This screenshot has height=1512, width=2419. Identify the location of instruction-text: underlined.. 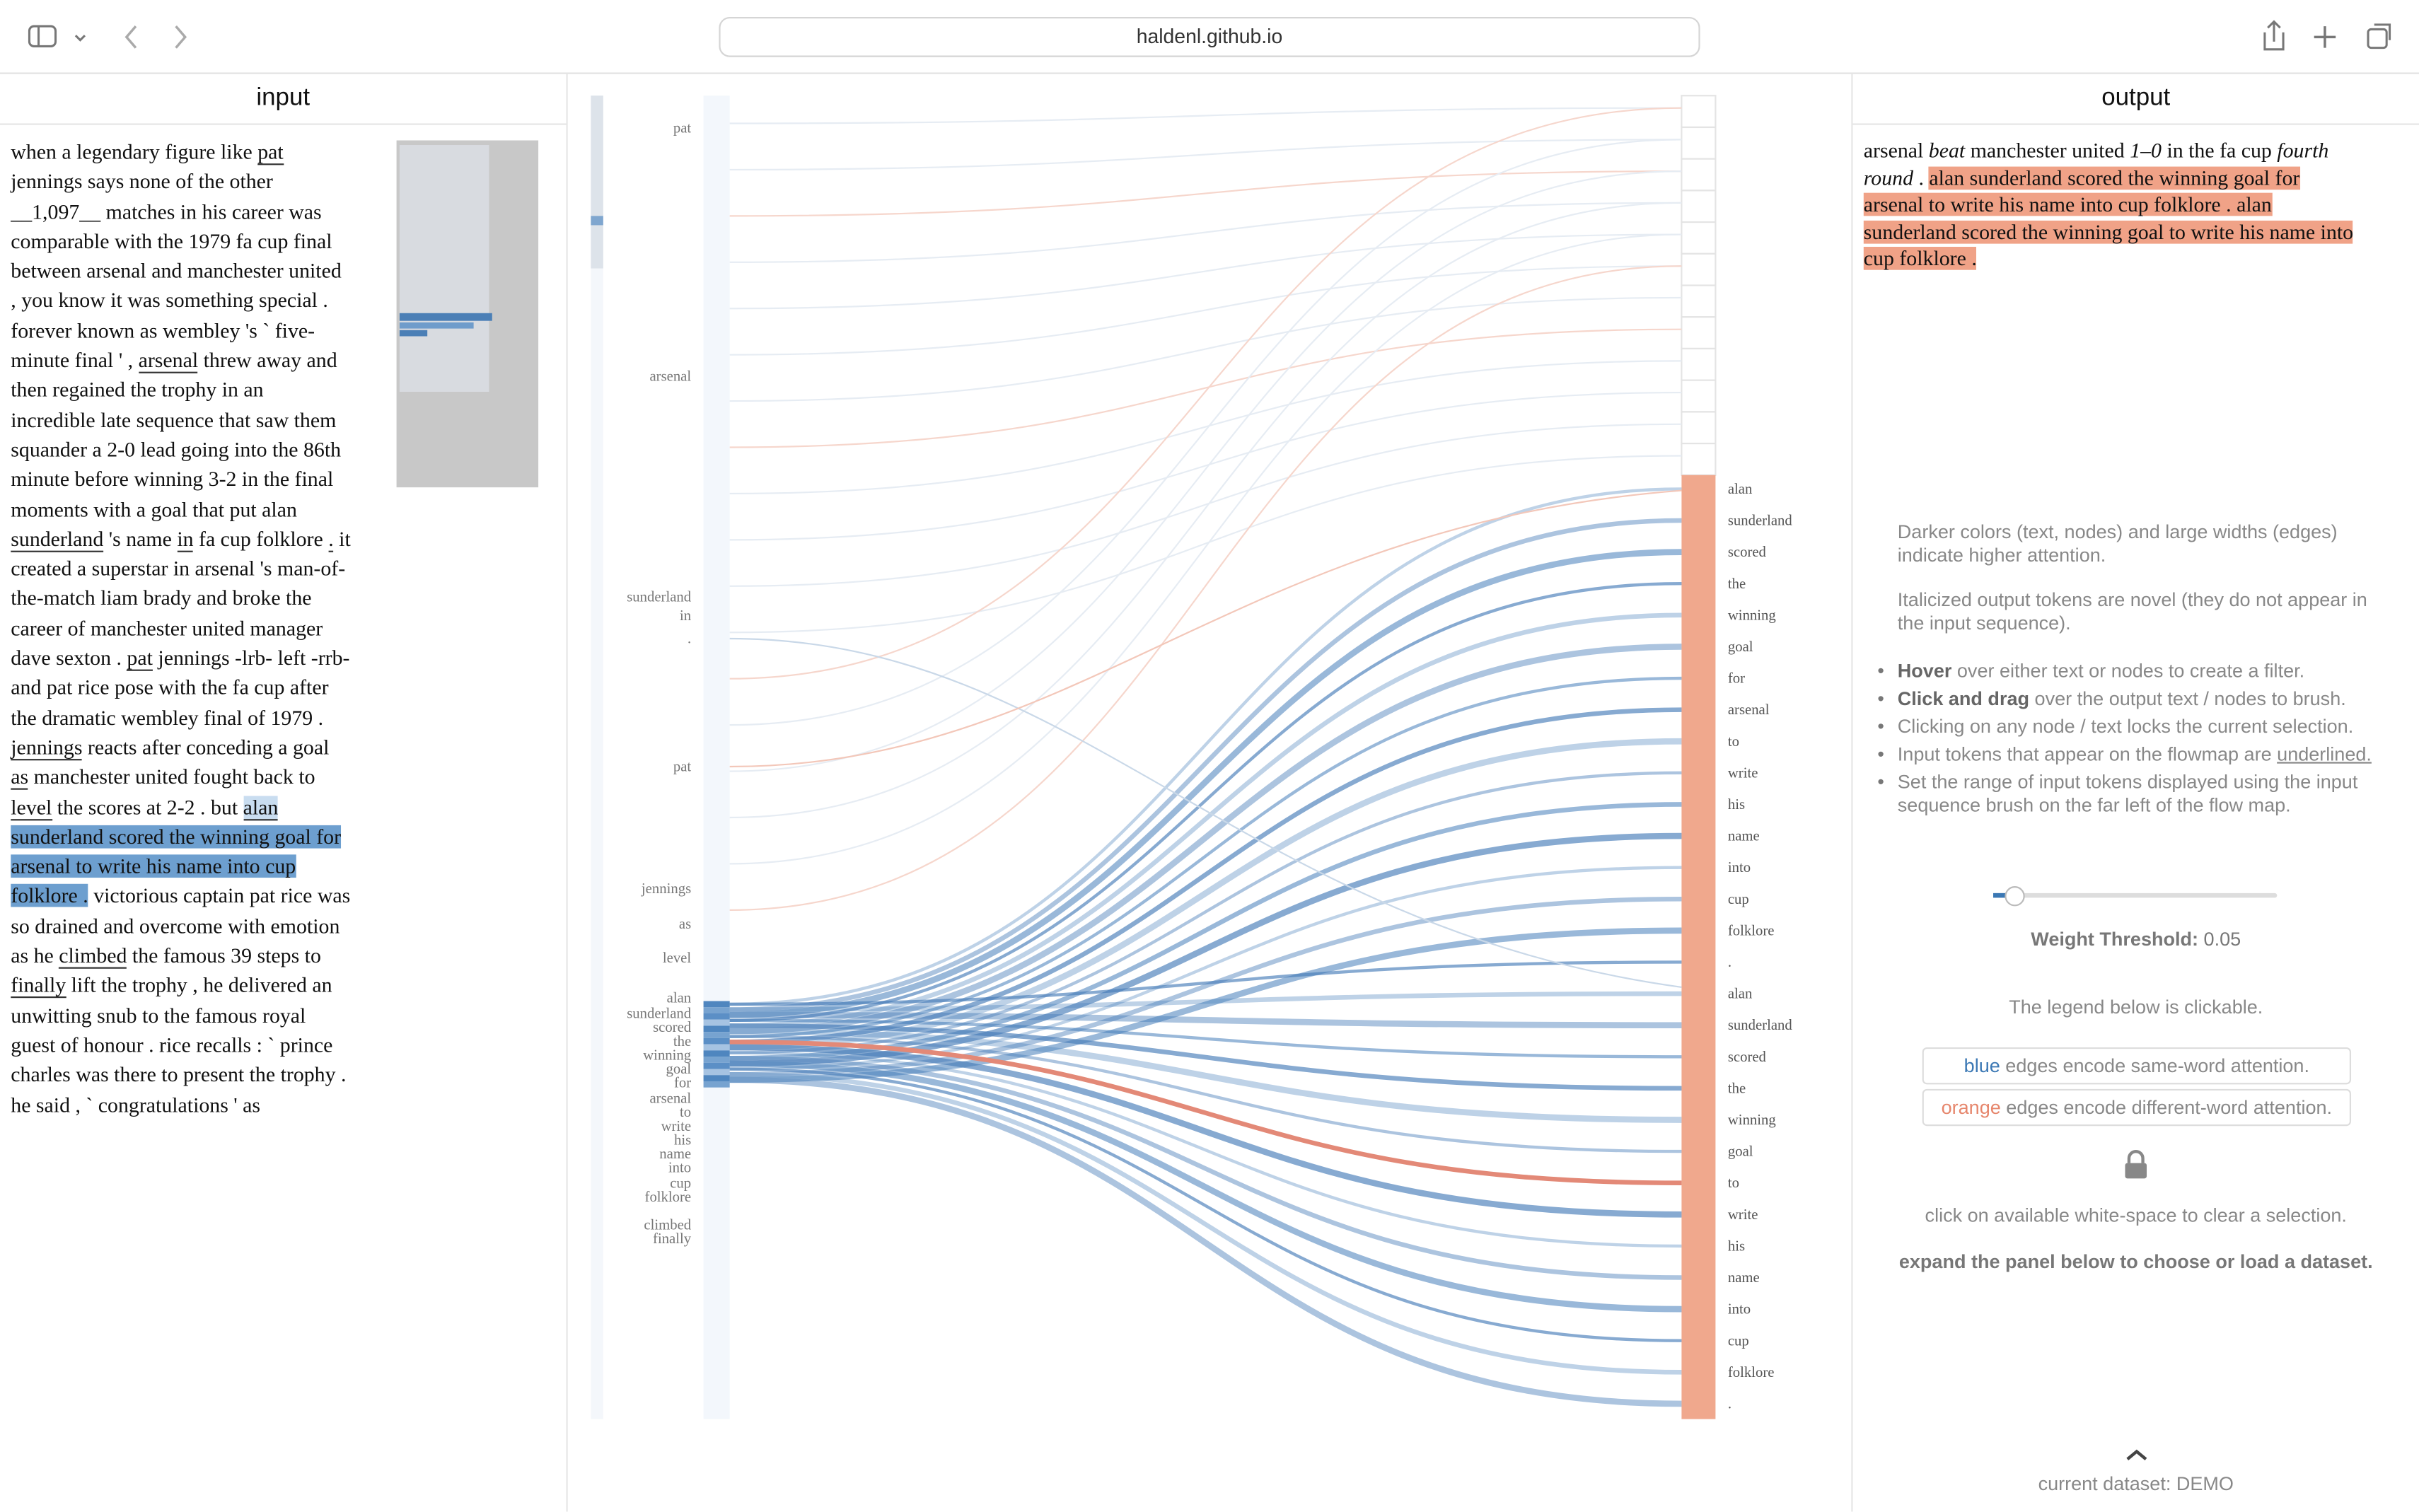
(2324, 754).